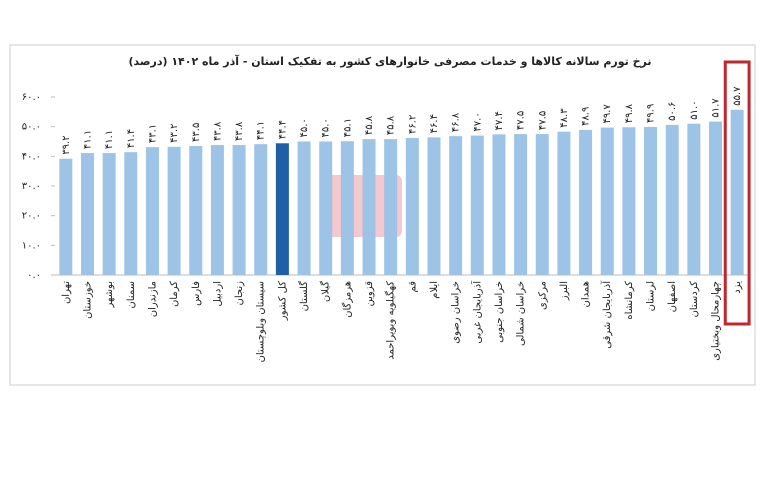 The height and width of the screenshot is (500, 765). Describe the element at coordinates (434, 290) in the screenshot. I see `x-tick-label: ایلام` at that location.